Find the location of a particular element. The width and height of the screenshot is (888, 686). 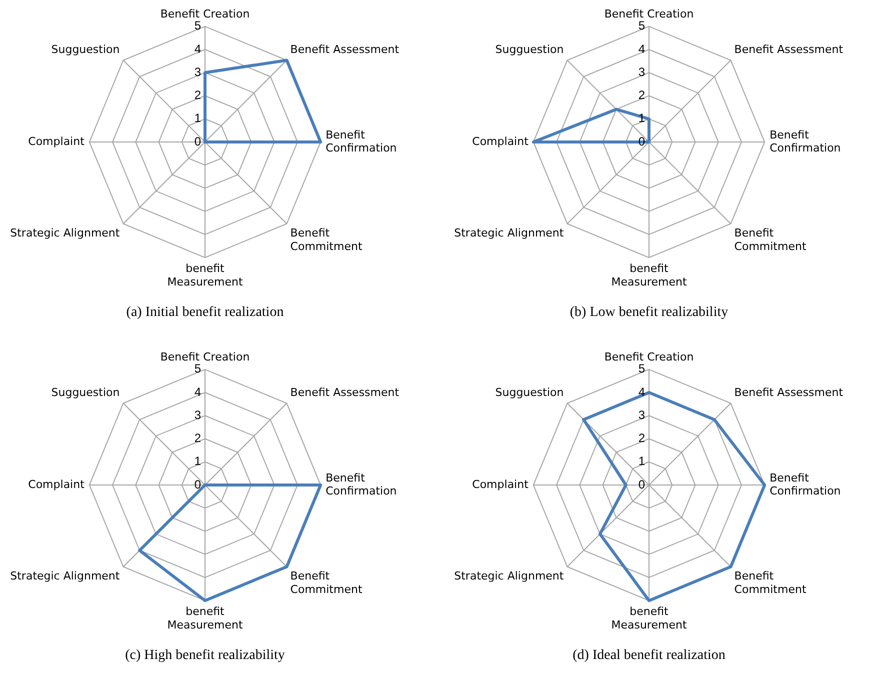

text: (b) Low benefit realizability is located at coordinates (649, 313).